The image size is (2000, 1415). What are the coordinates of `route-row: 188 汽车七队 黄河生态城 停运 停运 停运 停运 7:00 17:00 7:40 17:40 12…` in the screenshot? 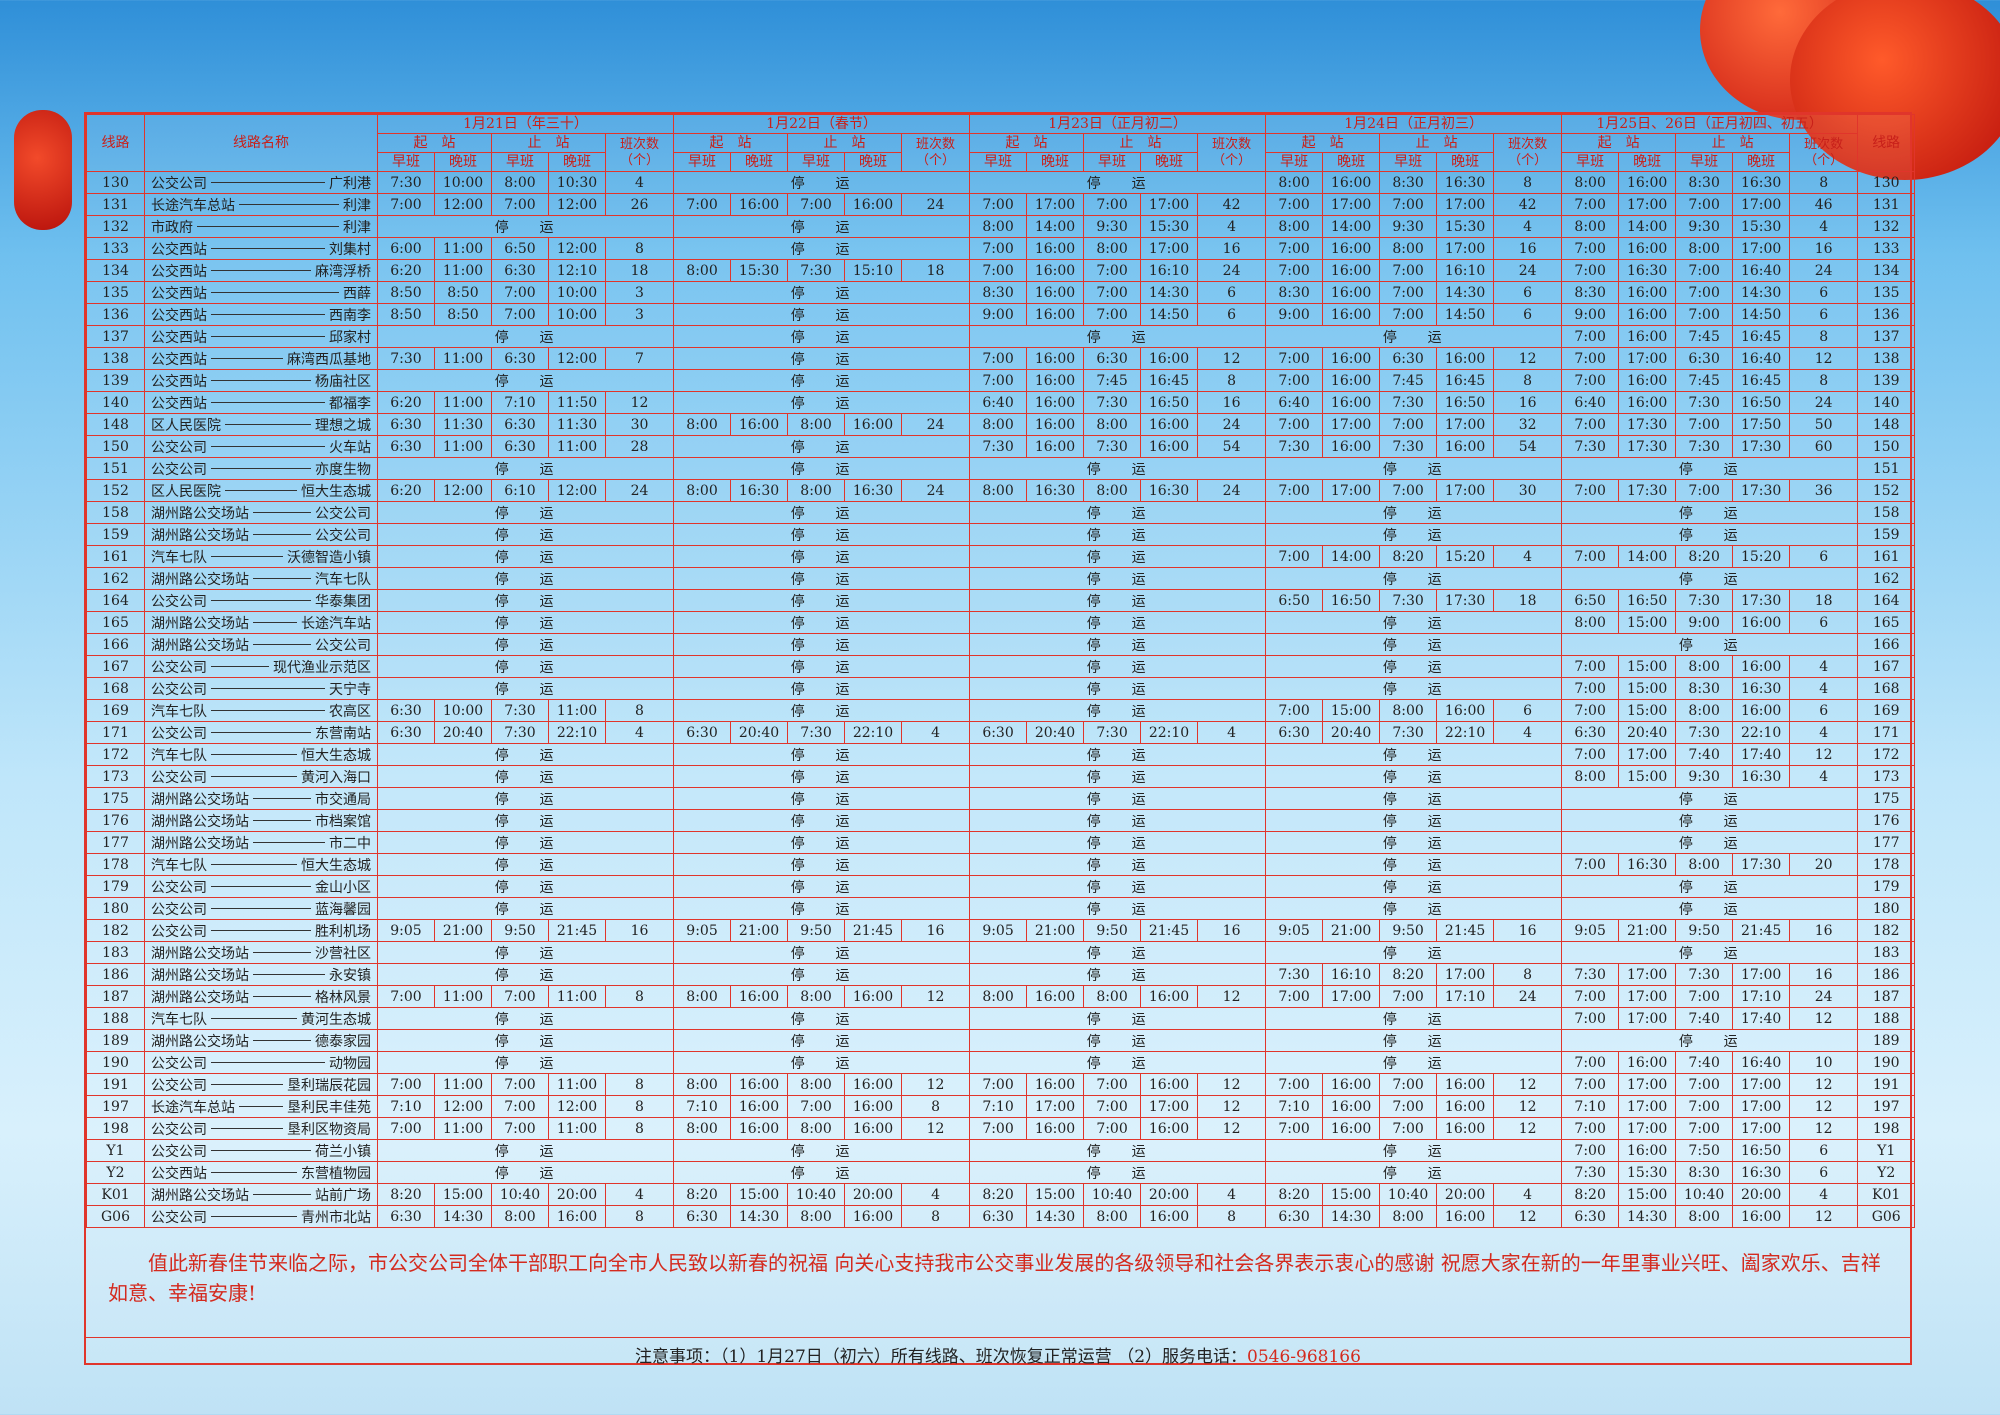 It's located at (1001, 1018).